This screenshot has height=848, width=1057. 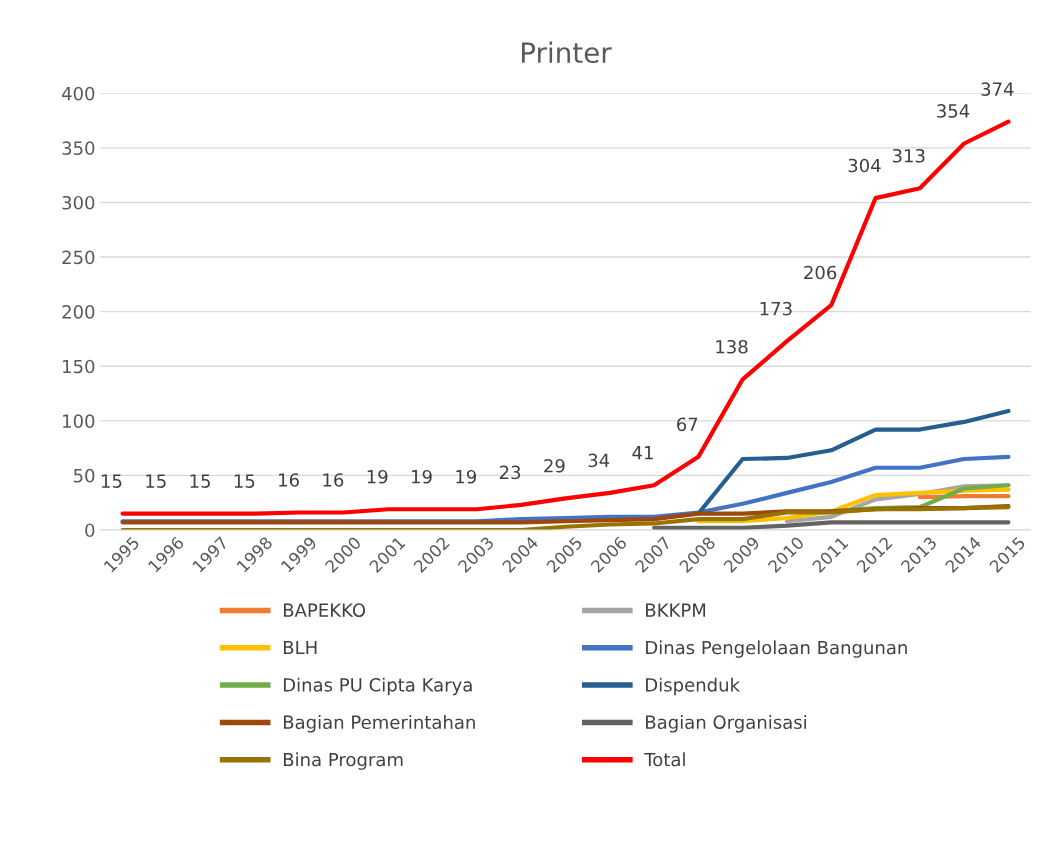 What do you see at coordinates (300, 647) in the screenshot?
I see `legend-label: BLH` at bounding box center [300, 647].